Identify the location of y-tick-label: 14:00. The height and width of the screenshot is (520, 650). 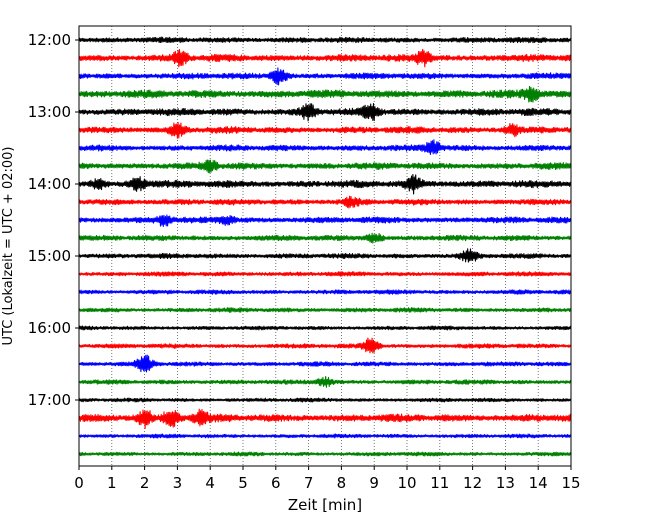
(49, 184).